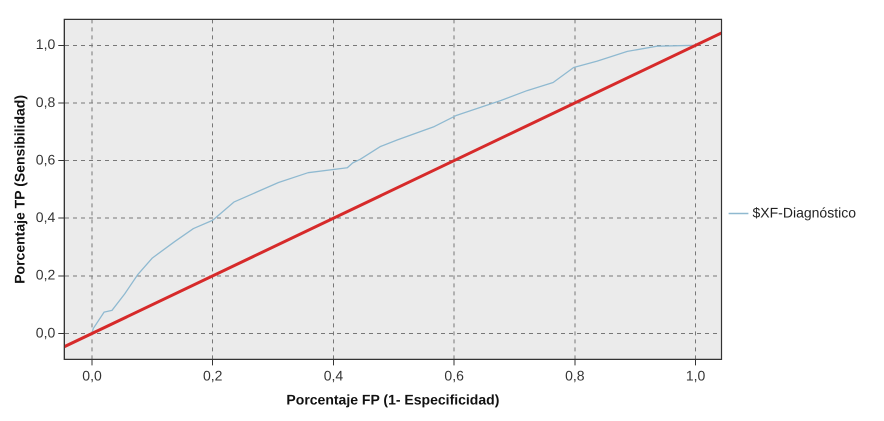 The height and width of the screenshot is (421, 884). What do you see at coordinates (46, 44) in the screenshot?
I see `y-tick-label: 1,0` at bounding box center [46, 44].